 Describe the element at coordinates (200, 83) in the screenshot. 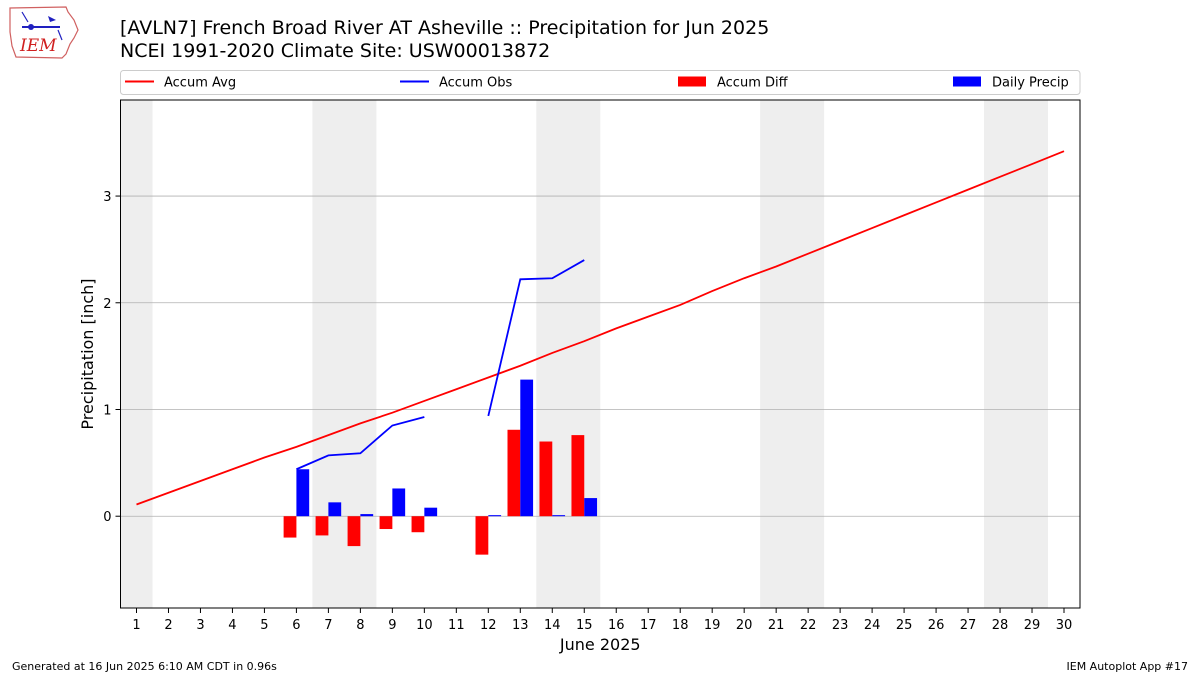

I see `legend-label: Accum Avg` at that location.